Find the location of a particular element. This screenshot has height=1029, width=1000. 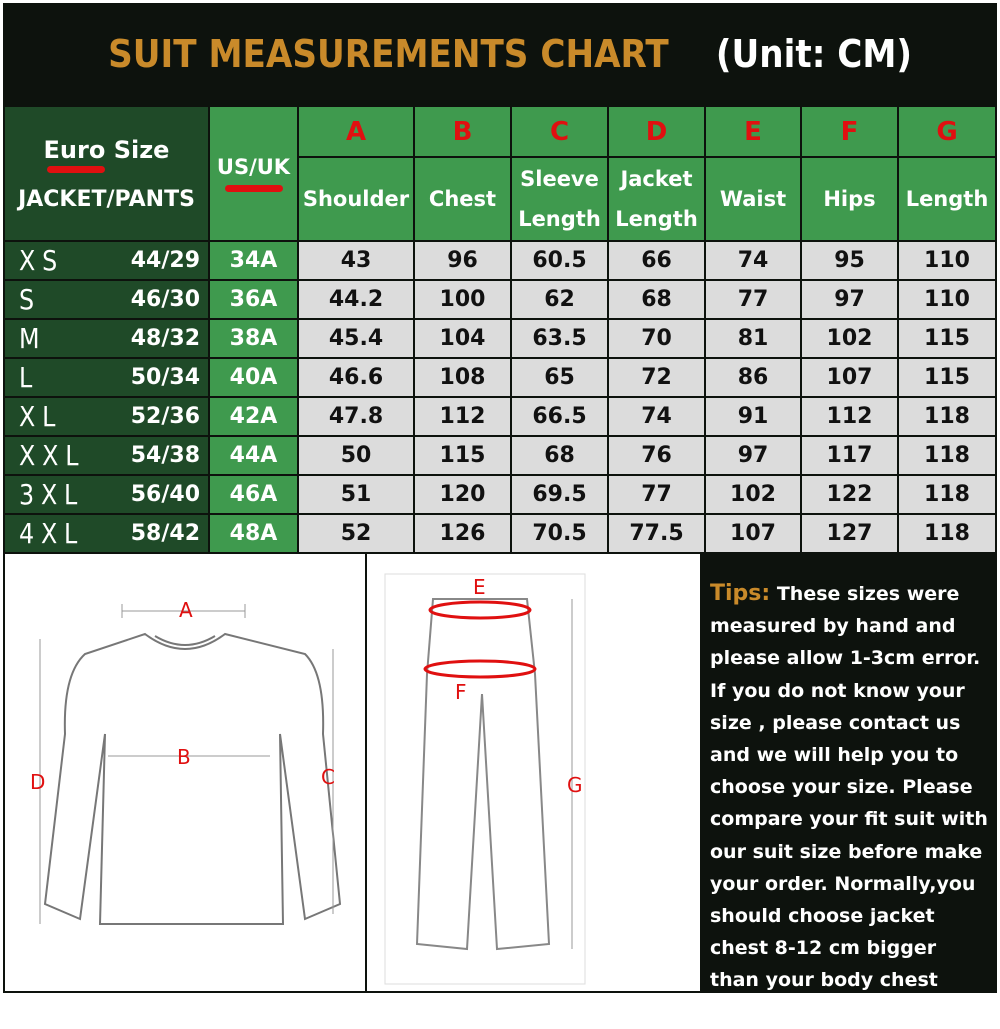

euro-size-cell: 3XL 56/40 is located at coordinates (106, 494).